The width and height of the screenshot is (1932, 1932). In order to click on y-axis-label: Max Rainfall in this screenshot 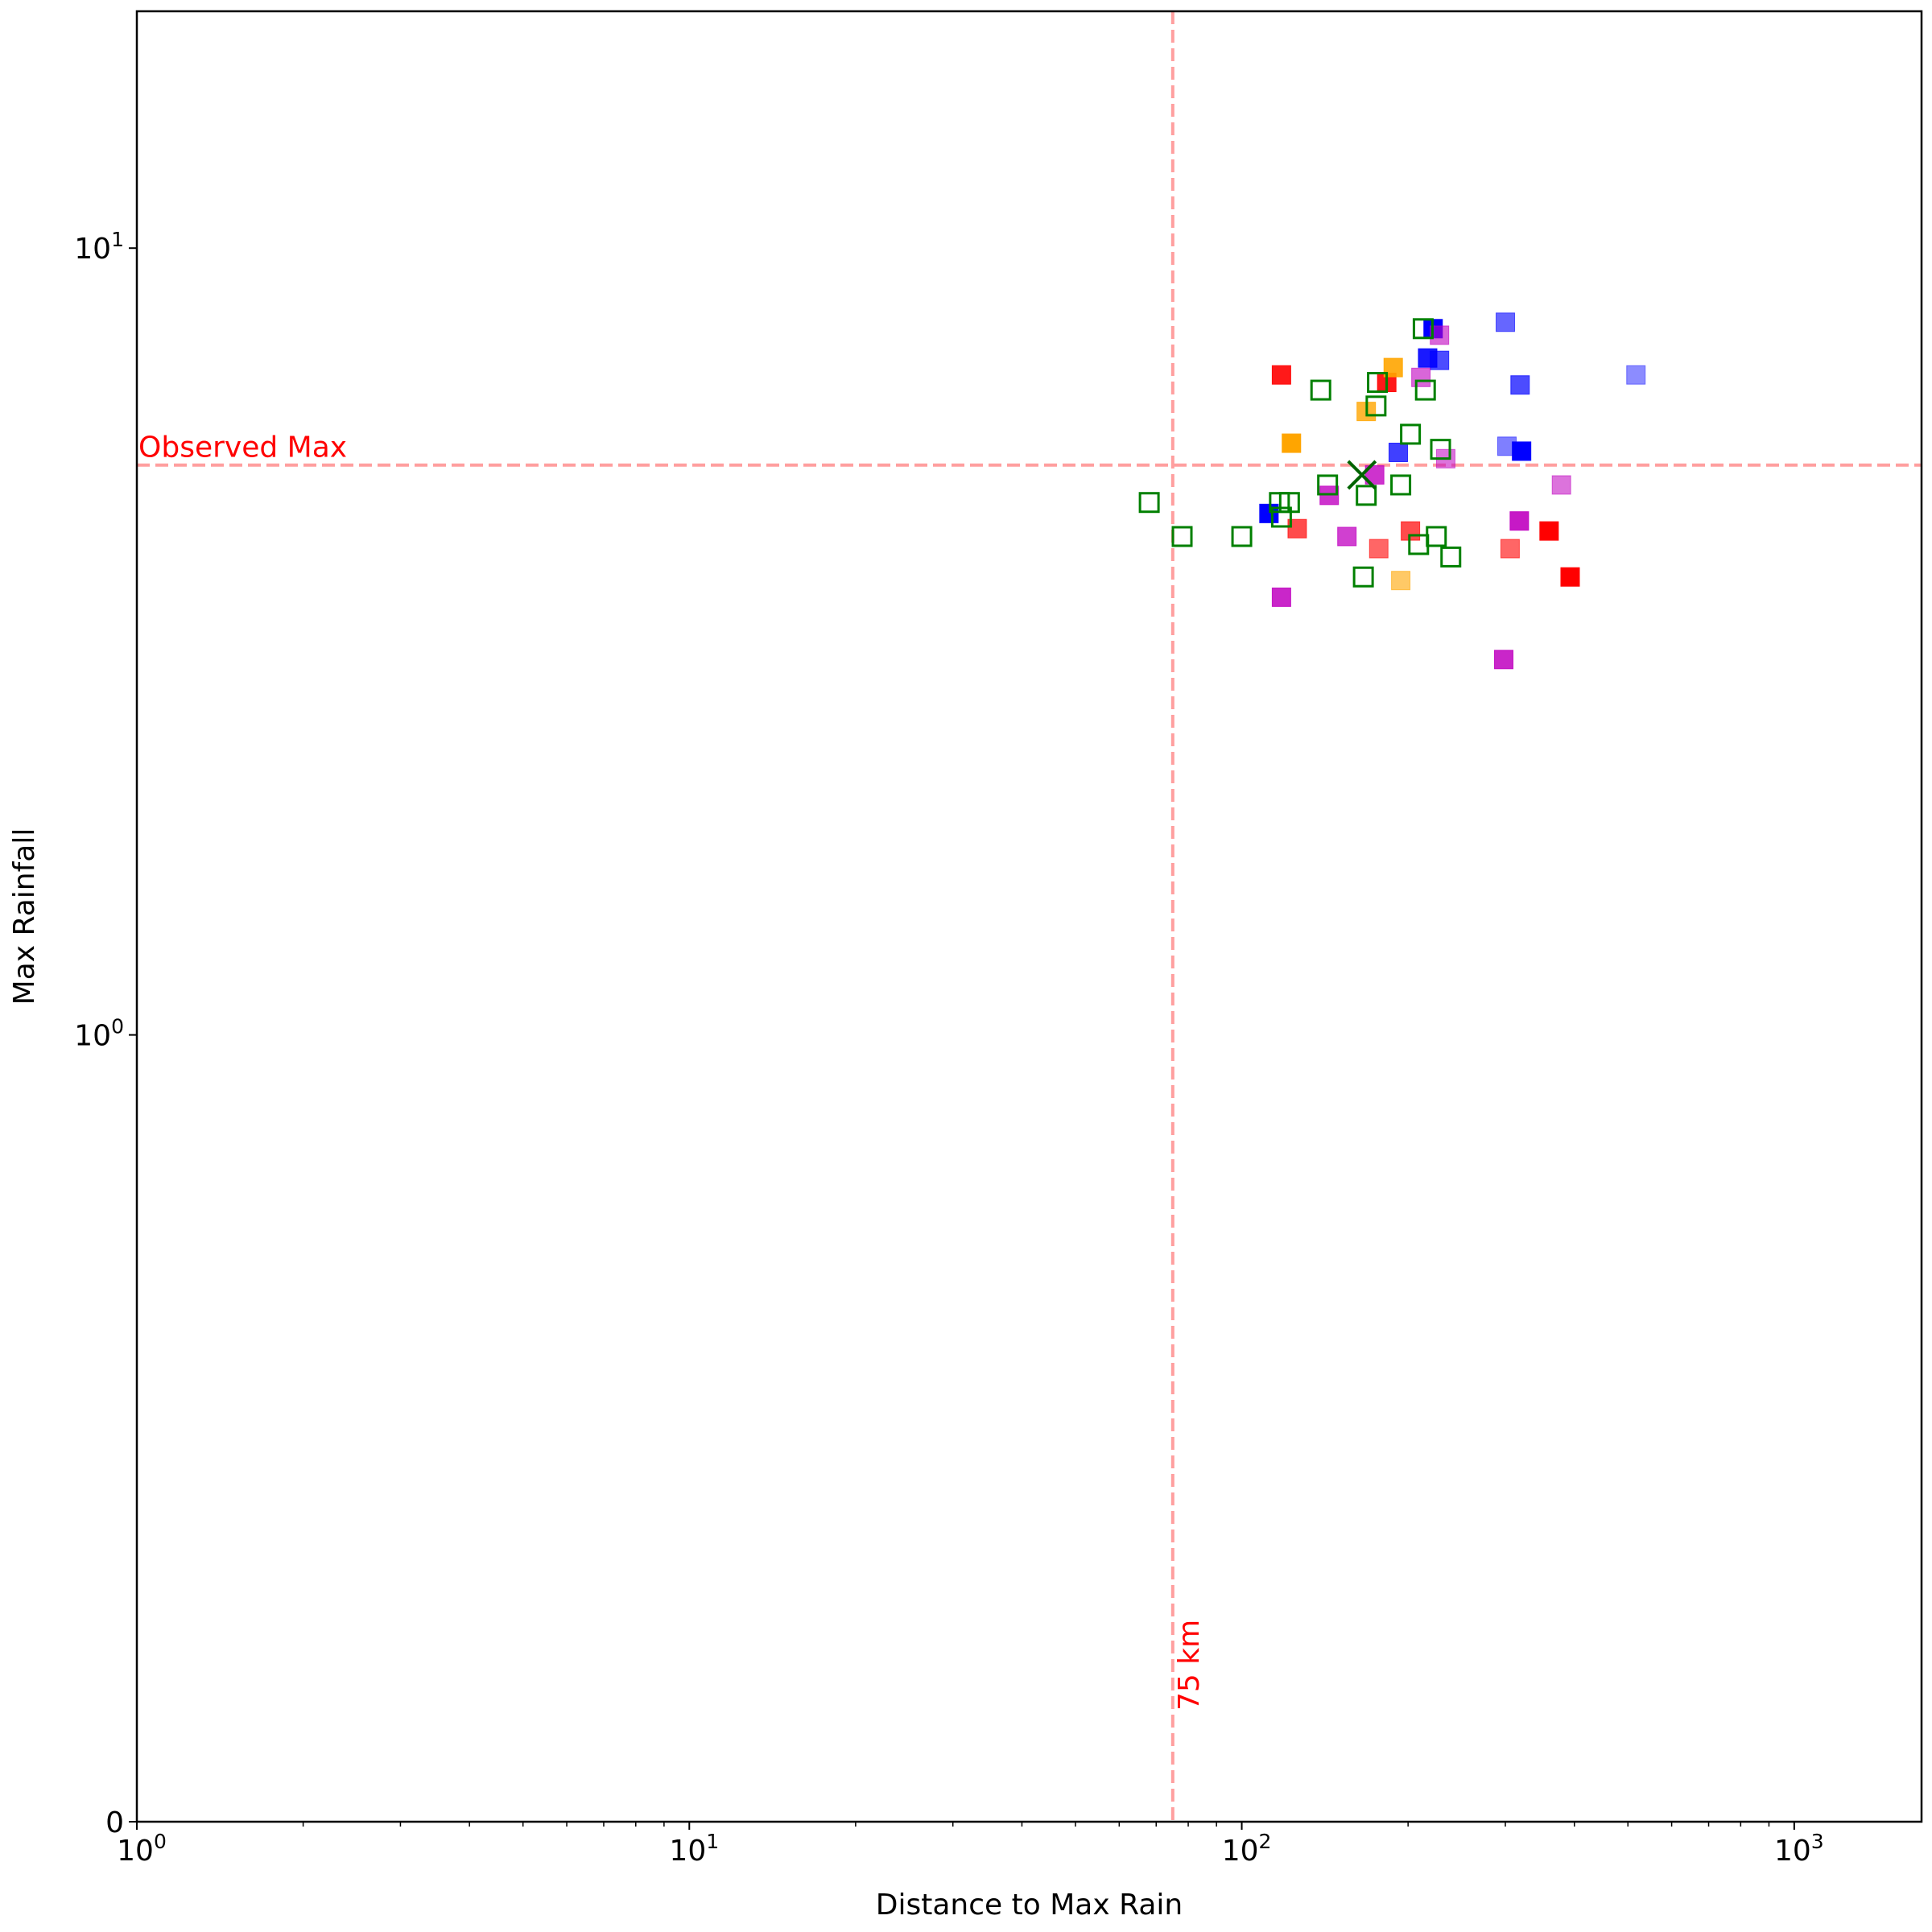, I will do `click(24, 916)`.